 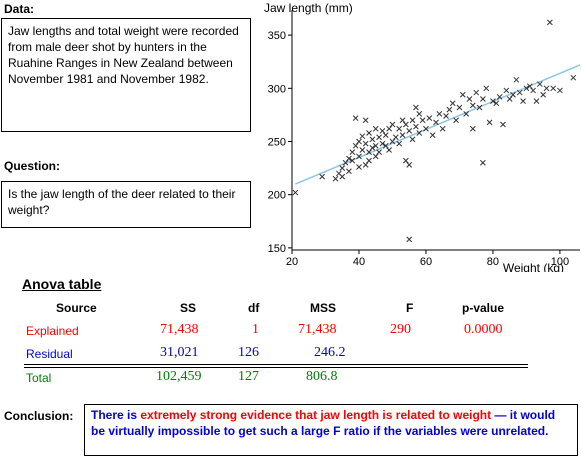 What do you see at coordinates (116, 415) in the screenshot?
I see `conclusion-text-1: There is` at bounding box center [116, 415].